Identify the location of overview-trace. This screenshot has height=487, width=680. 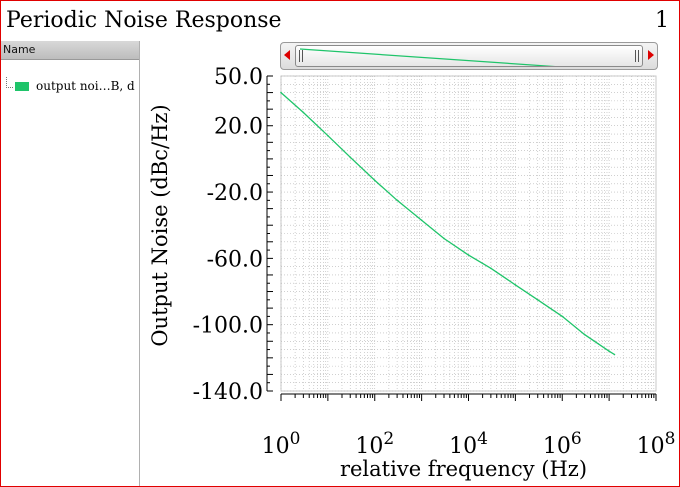
(427, 57).